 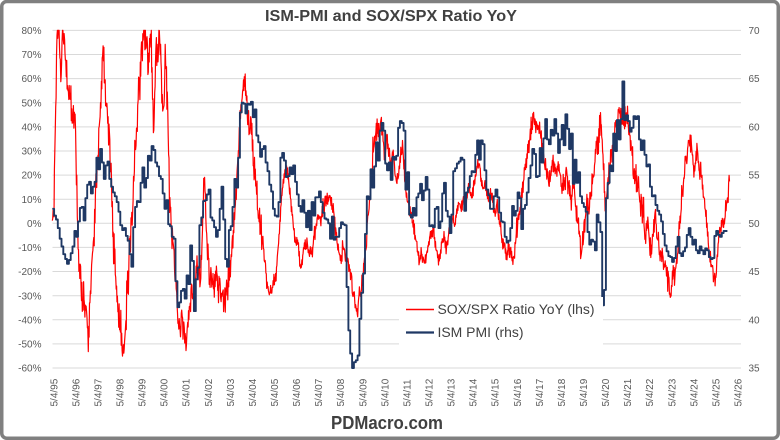 I want to click on svg-text: 5/4/16, so click(x=518, y=392).